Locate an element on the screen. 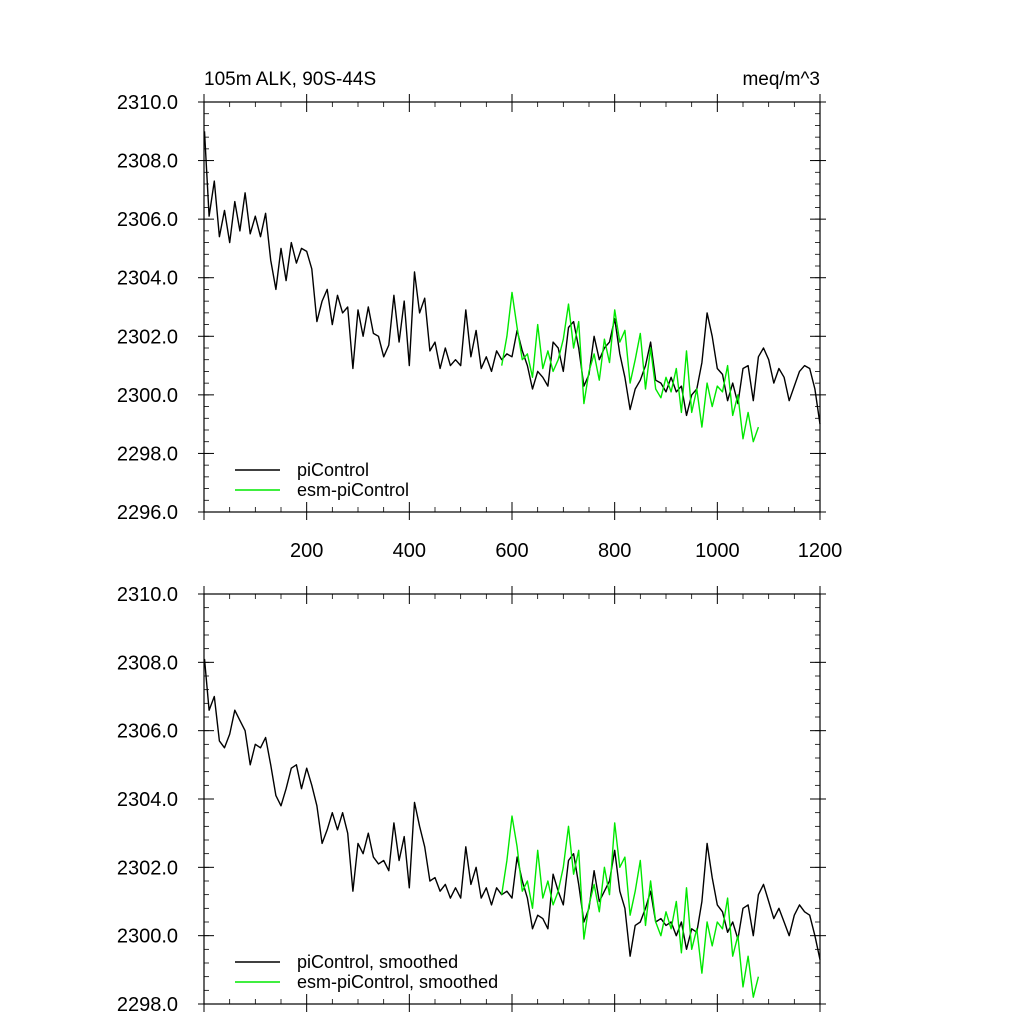 Image resolution: width=1024 pixels, height=1024 pixels. legend-label-esm-picontrol-smoothed: esm-piControl, smoothed is located at coordinates (397, 982).